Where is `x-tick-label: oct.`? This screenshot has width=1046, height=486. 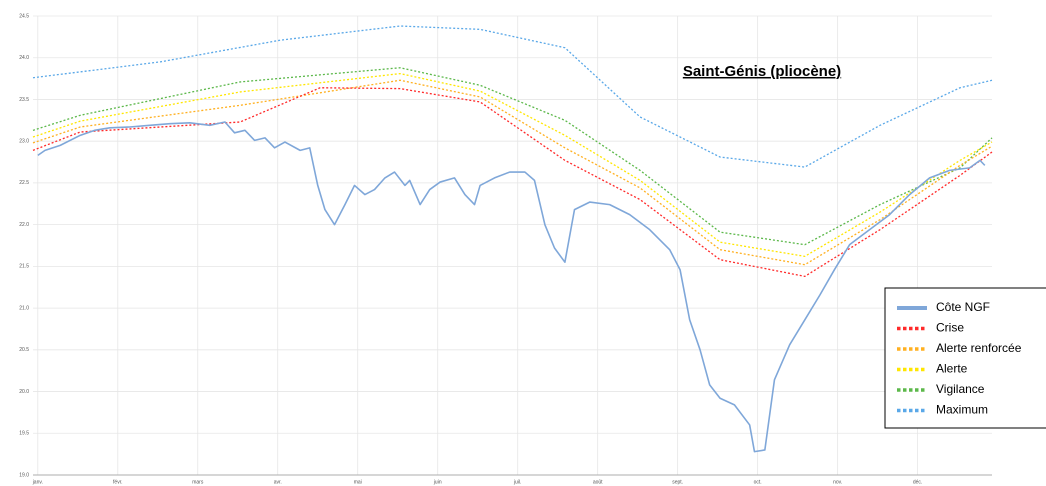 x-tick-label: oct. is located at coordinates (758, 482).